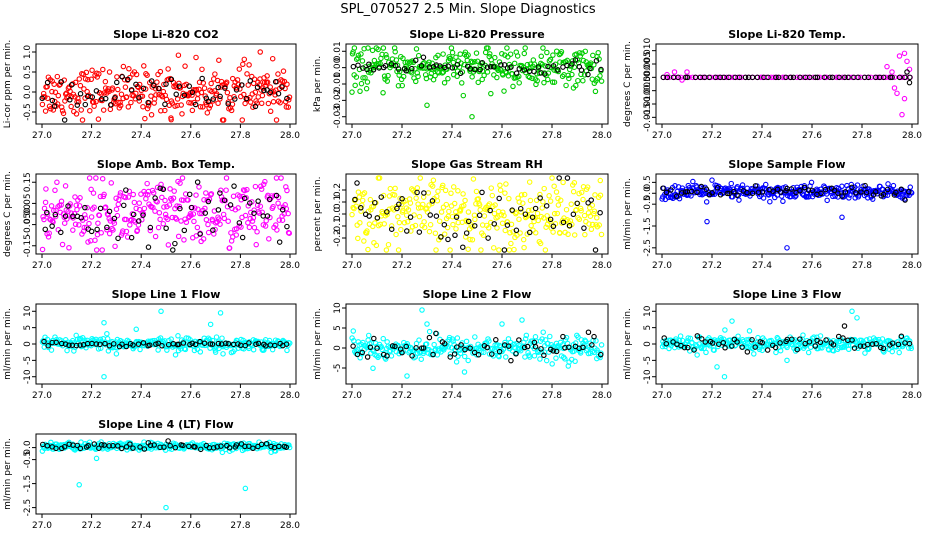  What do you see at coordinates (786, 164) in the screenshot?
I see `plot-title: Slope Sample Flow` at bounding box center [786, 164].